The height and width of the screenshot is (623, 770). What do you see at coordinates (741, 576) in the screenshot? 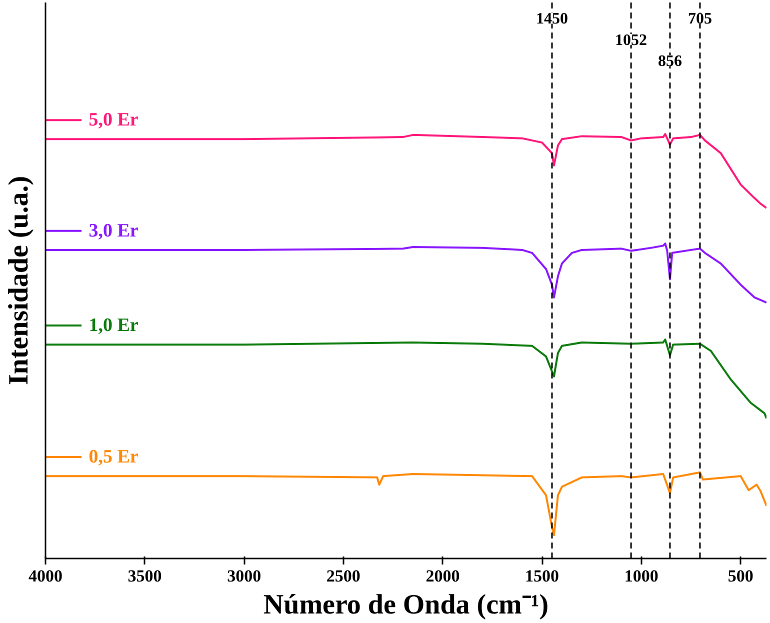
I see `x-tick-label: 500` at bounding box center [741, 576].